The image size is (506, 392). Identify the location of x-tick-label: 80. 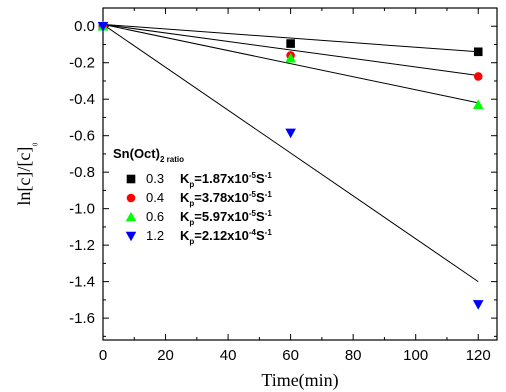
(353, 355).